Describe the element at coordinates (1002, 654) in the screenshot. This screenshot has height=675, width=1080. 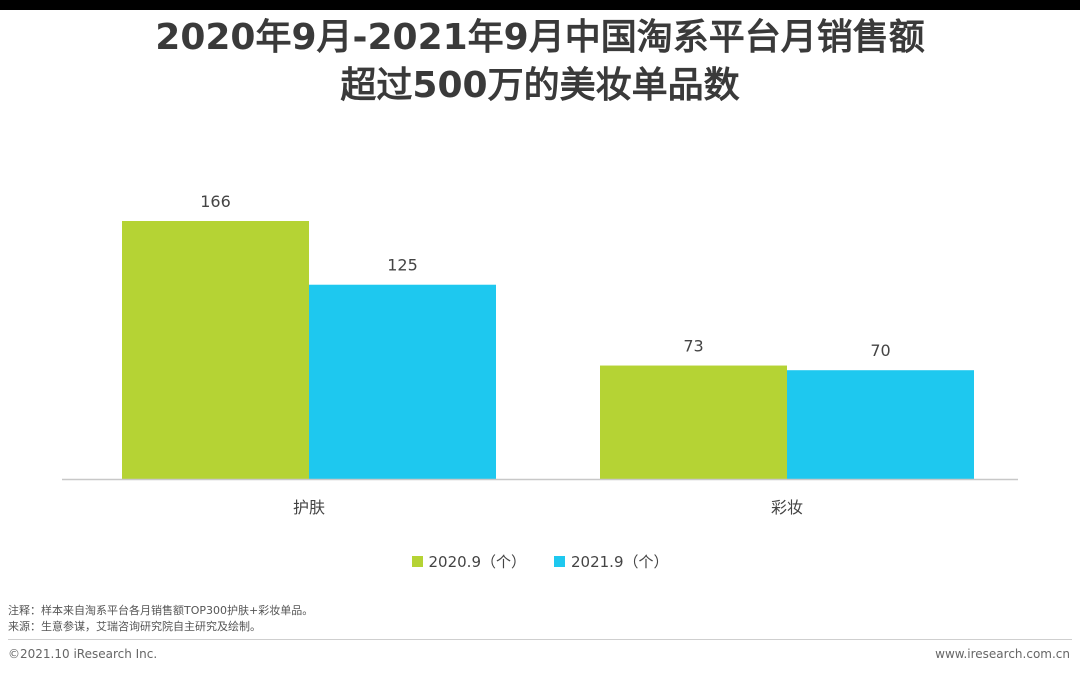
I see `website-link: www.iresearch.com.cn` at that location.